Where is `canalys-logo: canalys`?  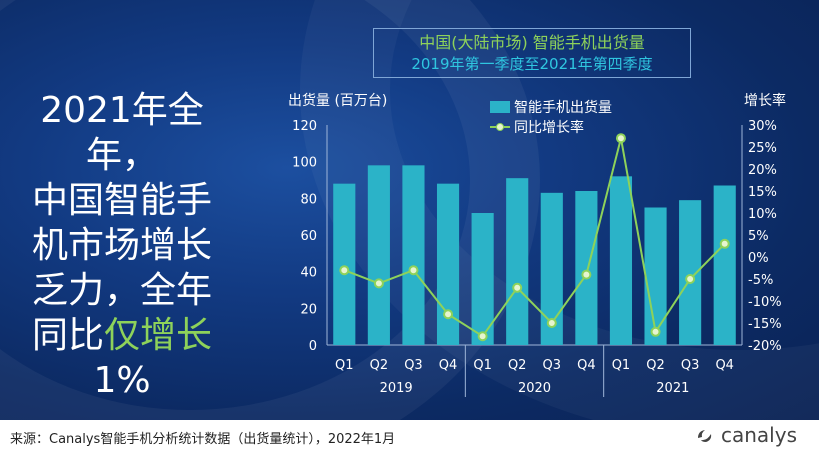
canalys-logo: canalys is located at coordinates (746, 435).